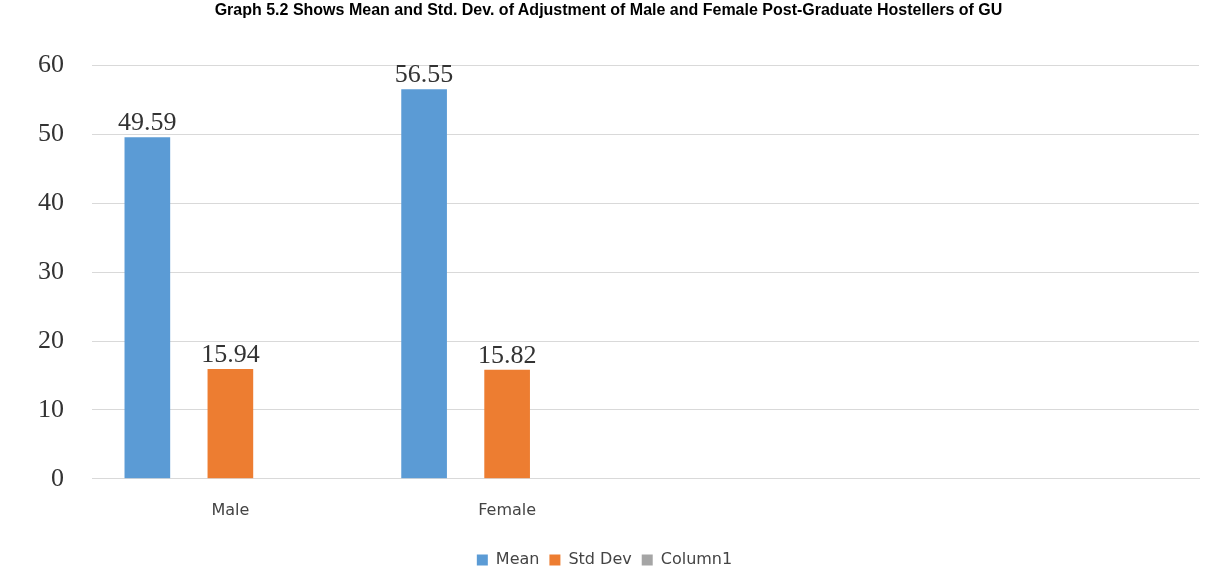  What do you see at coordinates (507, 354) in the screenshot?
I see `data-label: 15.82` at bounding box center [507, 354].